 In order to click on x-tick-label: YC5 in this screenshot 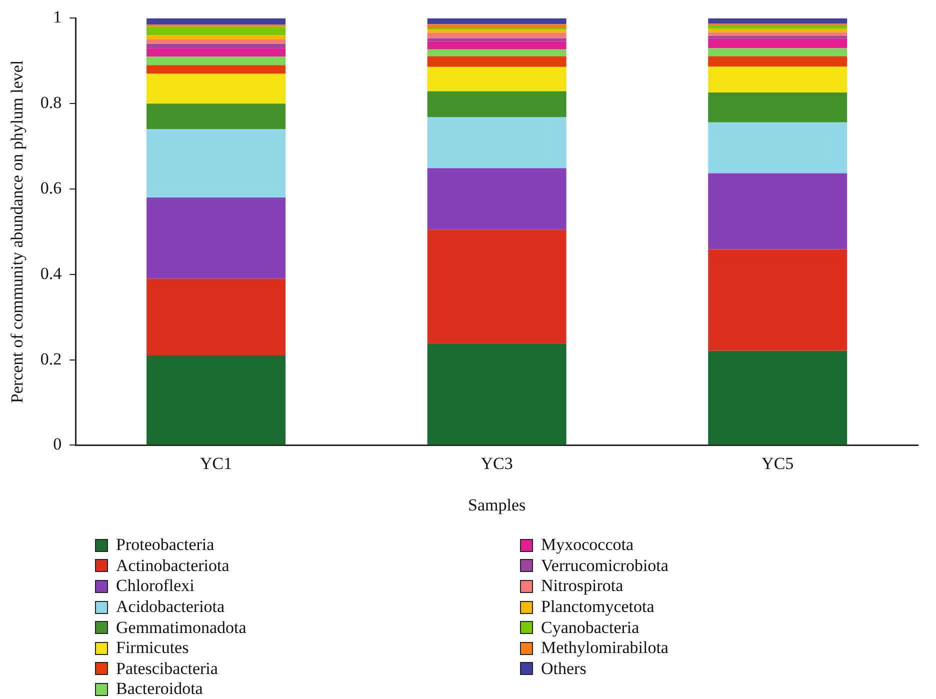, I will do `click(778, 463)`.